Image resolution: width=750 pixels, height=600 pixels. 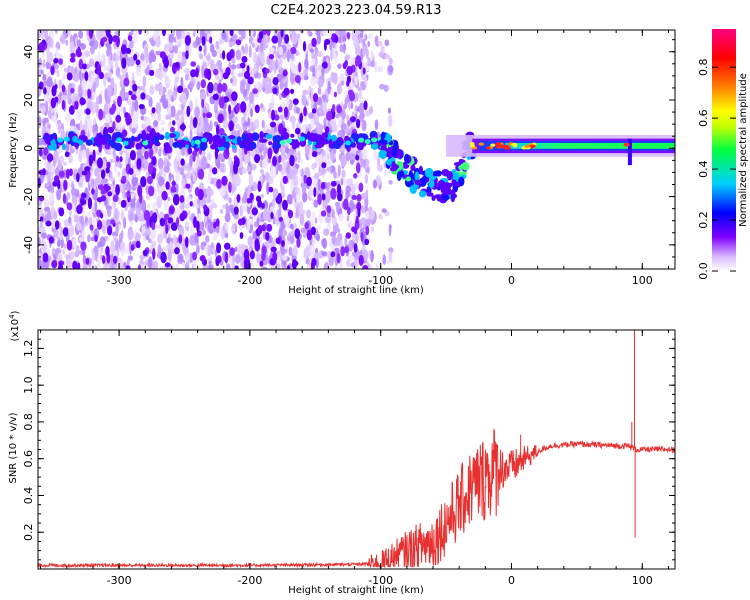 I want to click on colorbar-tick-label: 0.4, so click(x=703, y=169).